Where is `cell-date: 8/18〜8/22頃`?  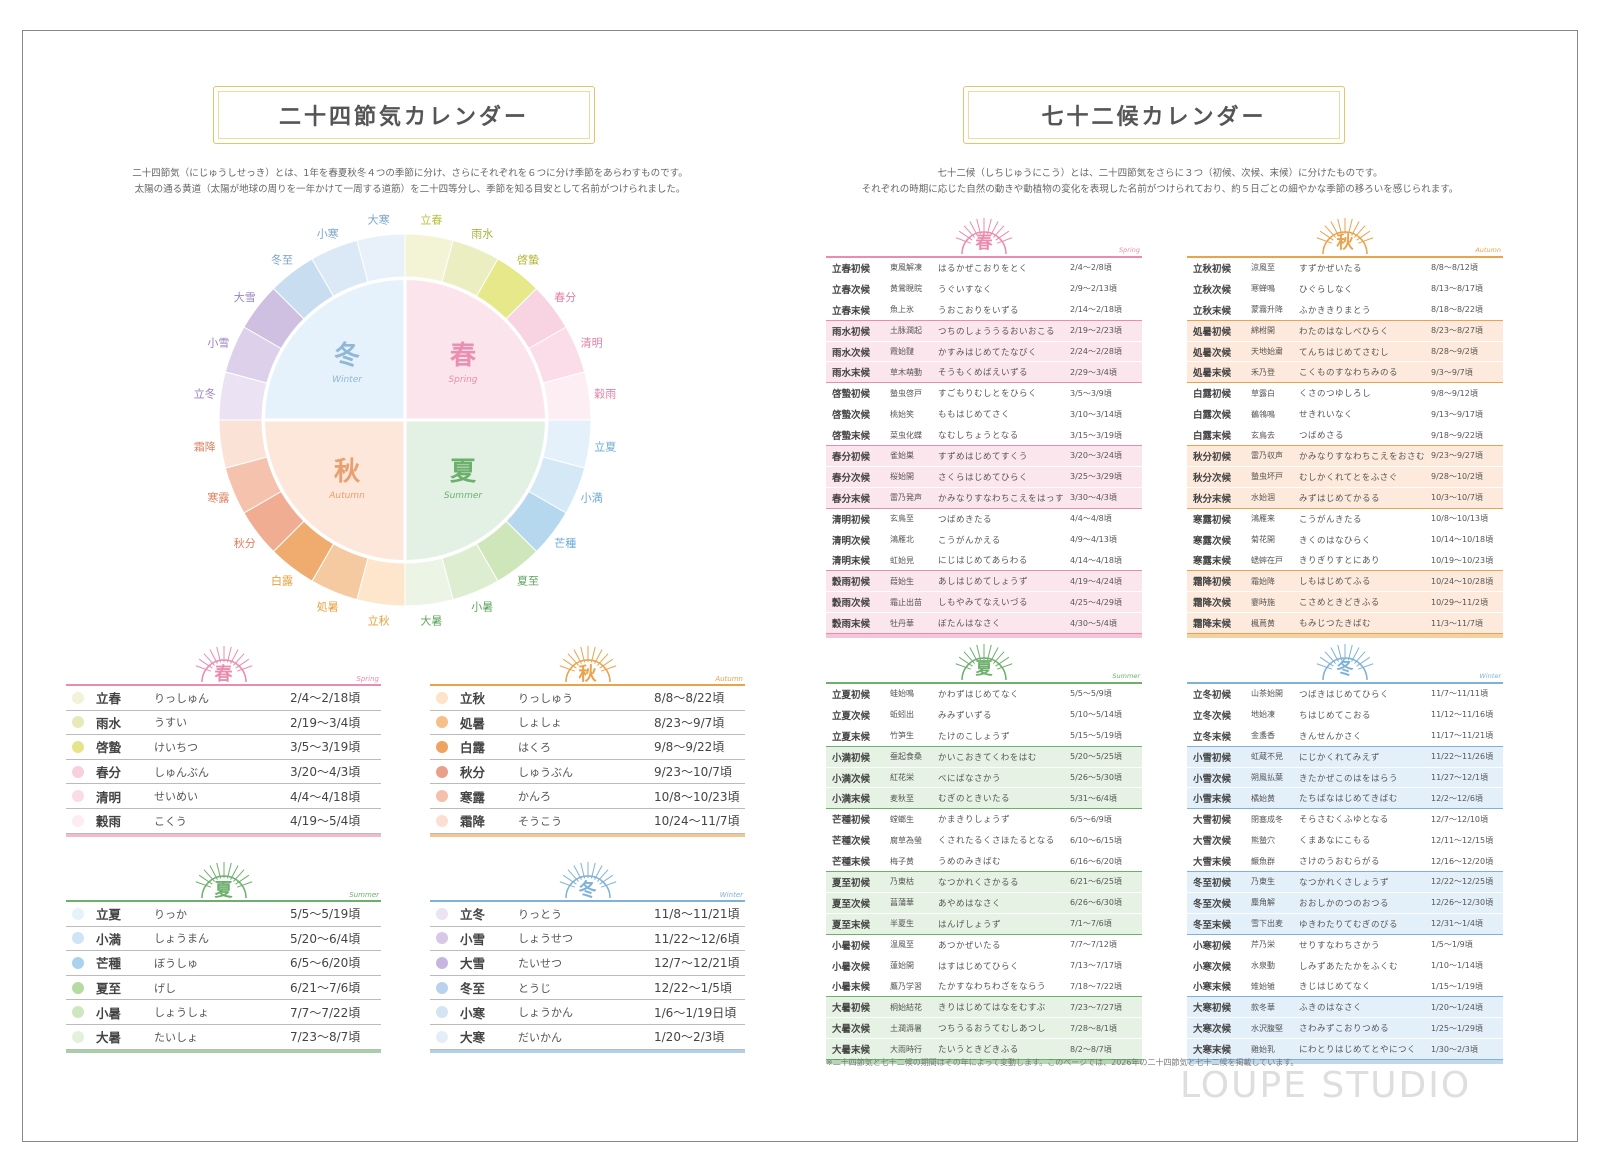
cell-date: 8/18〜8/22頃 is located at coordinates (1457, 310).